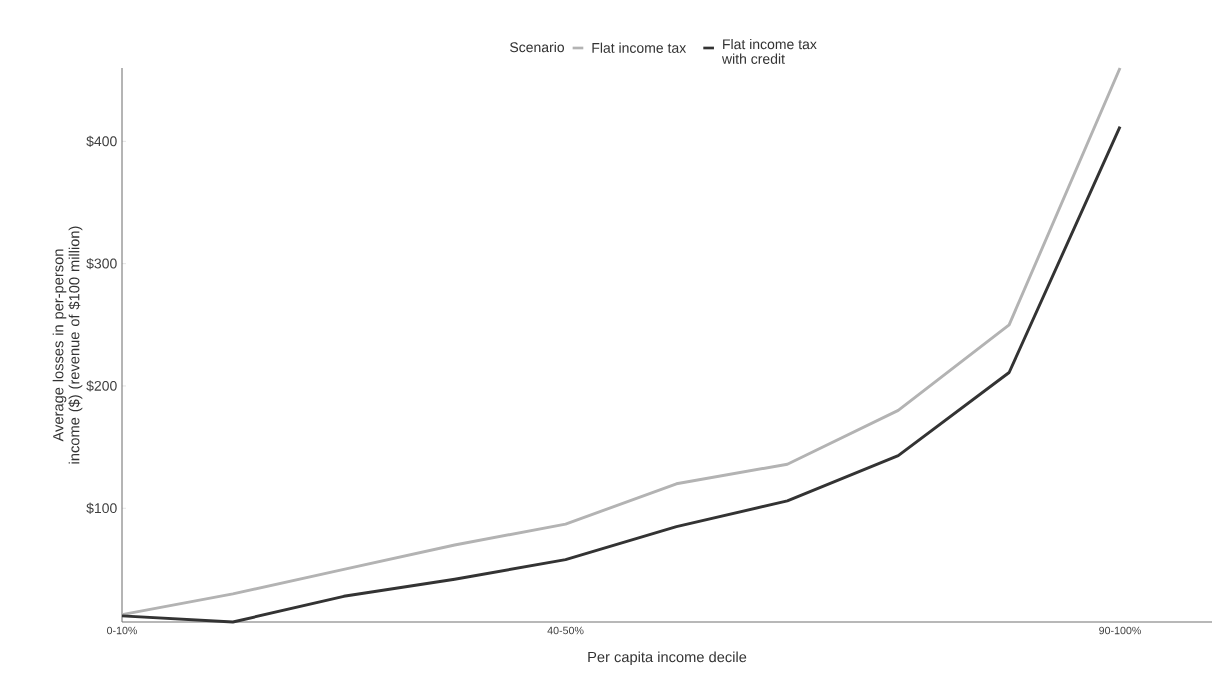  Describe the element at coordinates (122, 630) in the screenshot. I see `x-tick-label: 0-10%` at that location.